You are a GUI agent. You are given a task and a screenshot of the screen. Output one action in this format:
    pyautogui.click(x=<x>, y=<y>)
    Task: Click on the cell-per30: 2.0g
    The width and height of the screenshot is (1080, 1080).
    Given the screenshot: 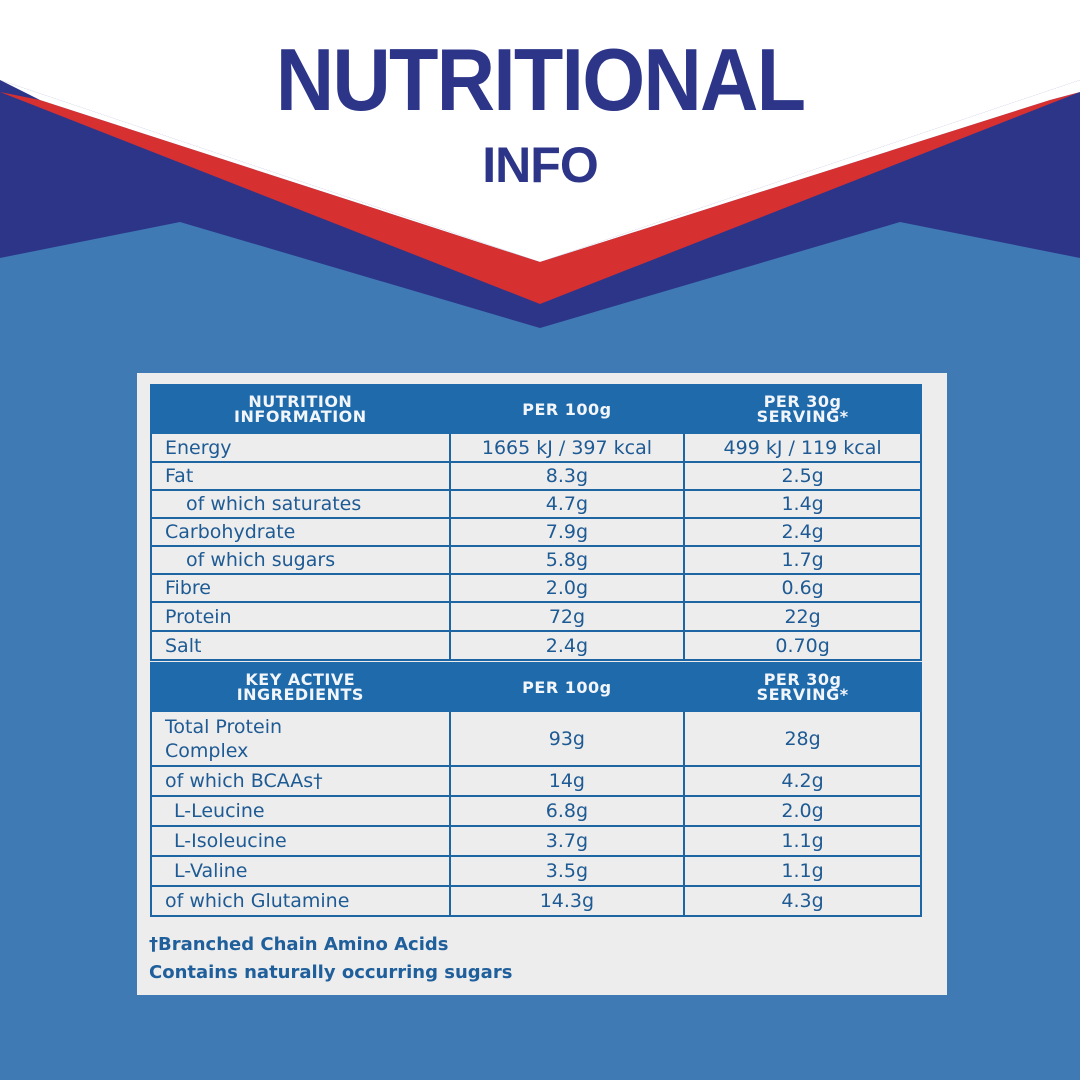 What is the action you would take?
    pyautogui.click(x=802, y=811)
    